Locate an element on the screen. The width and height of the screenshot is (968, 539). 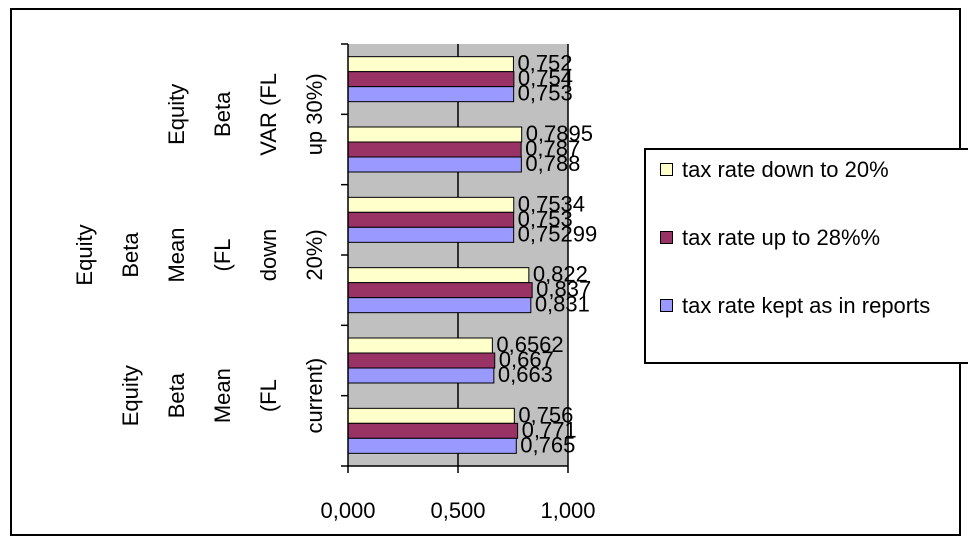
data-label: 0,756 is located at coordinates (545, 414).